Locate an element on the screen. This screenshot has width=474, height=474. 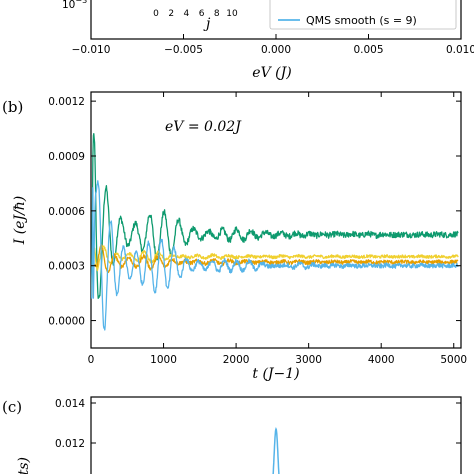
panel-c-frame is located at coordinates (276, 435).